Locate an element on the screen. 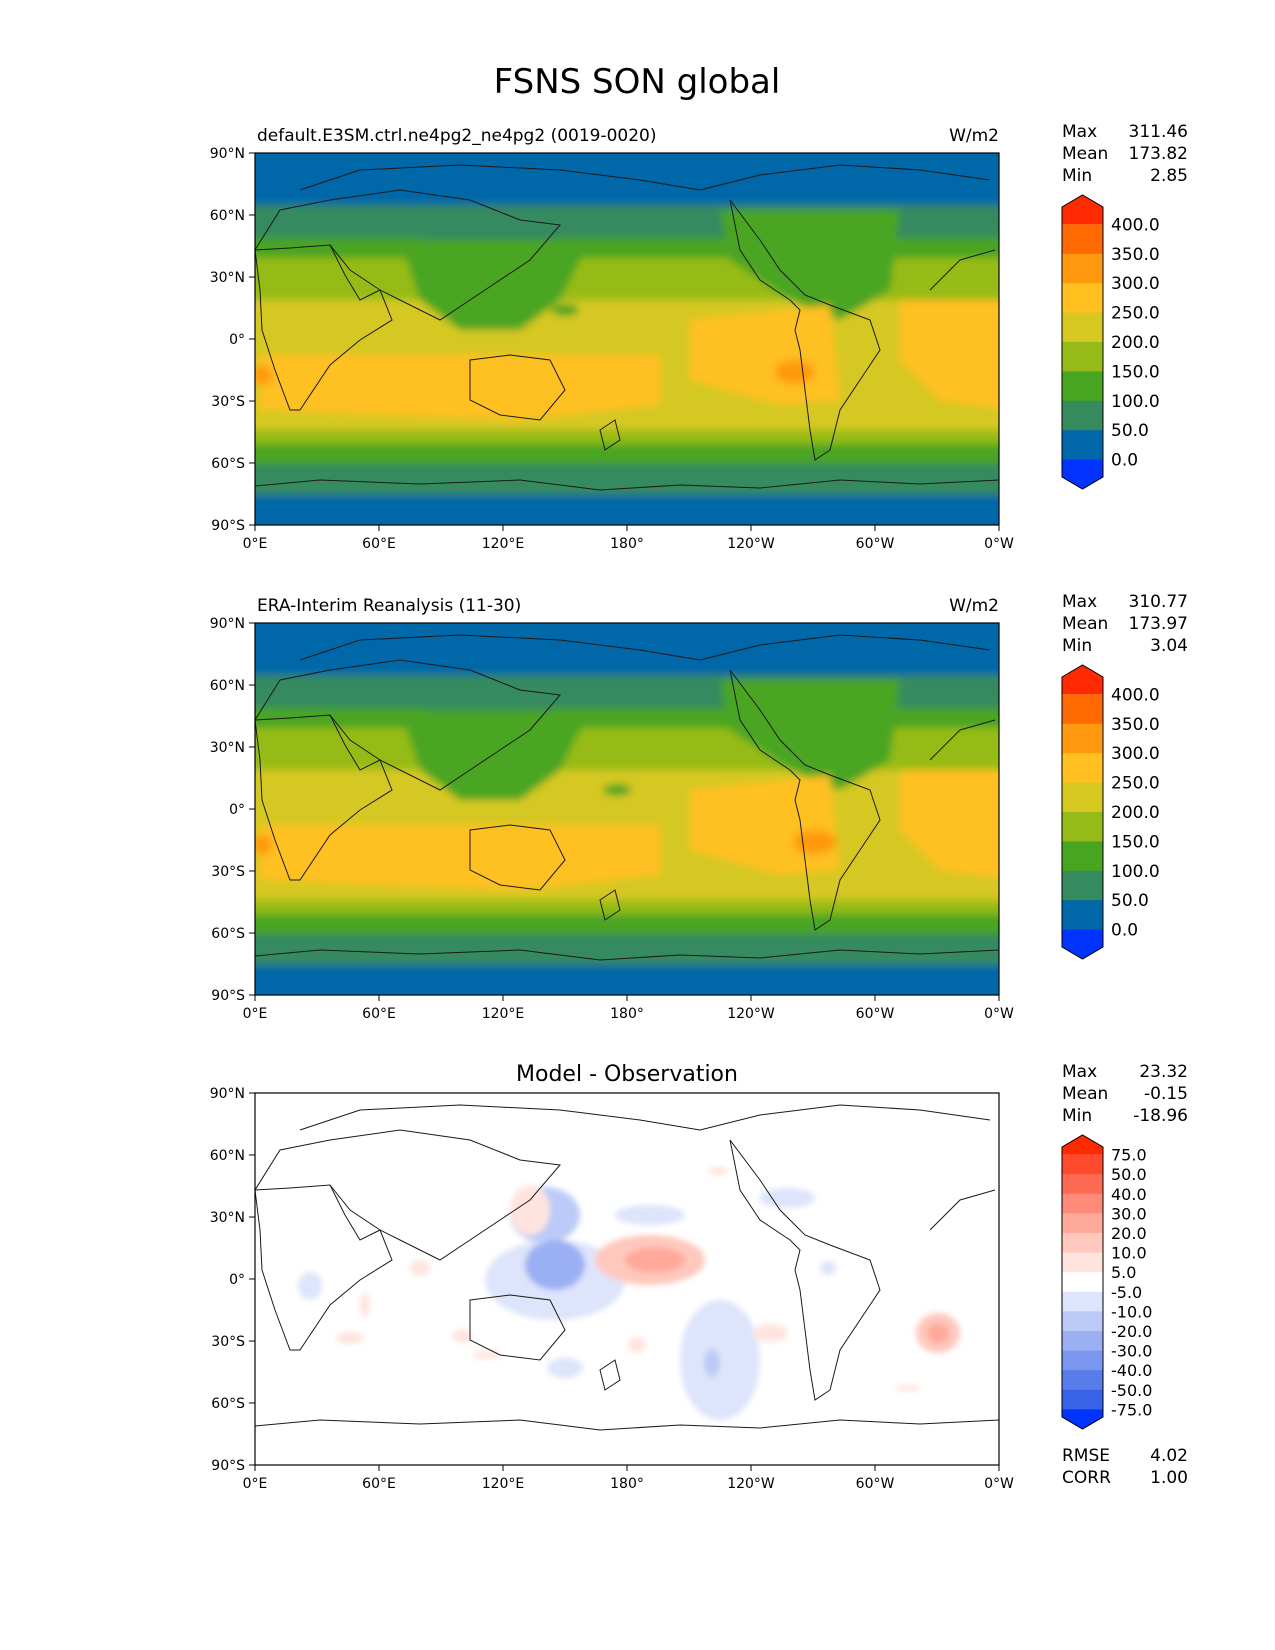 Image resolution: width=1275 pixels, height=1650 pixels. colorbar-tick-label: 30.0 is located at coordinates (1129, 1213).